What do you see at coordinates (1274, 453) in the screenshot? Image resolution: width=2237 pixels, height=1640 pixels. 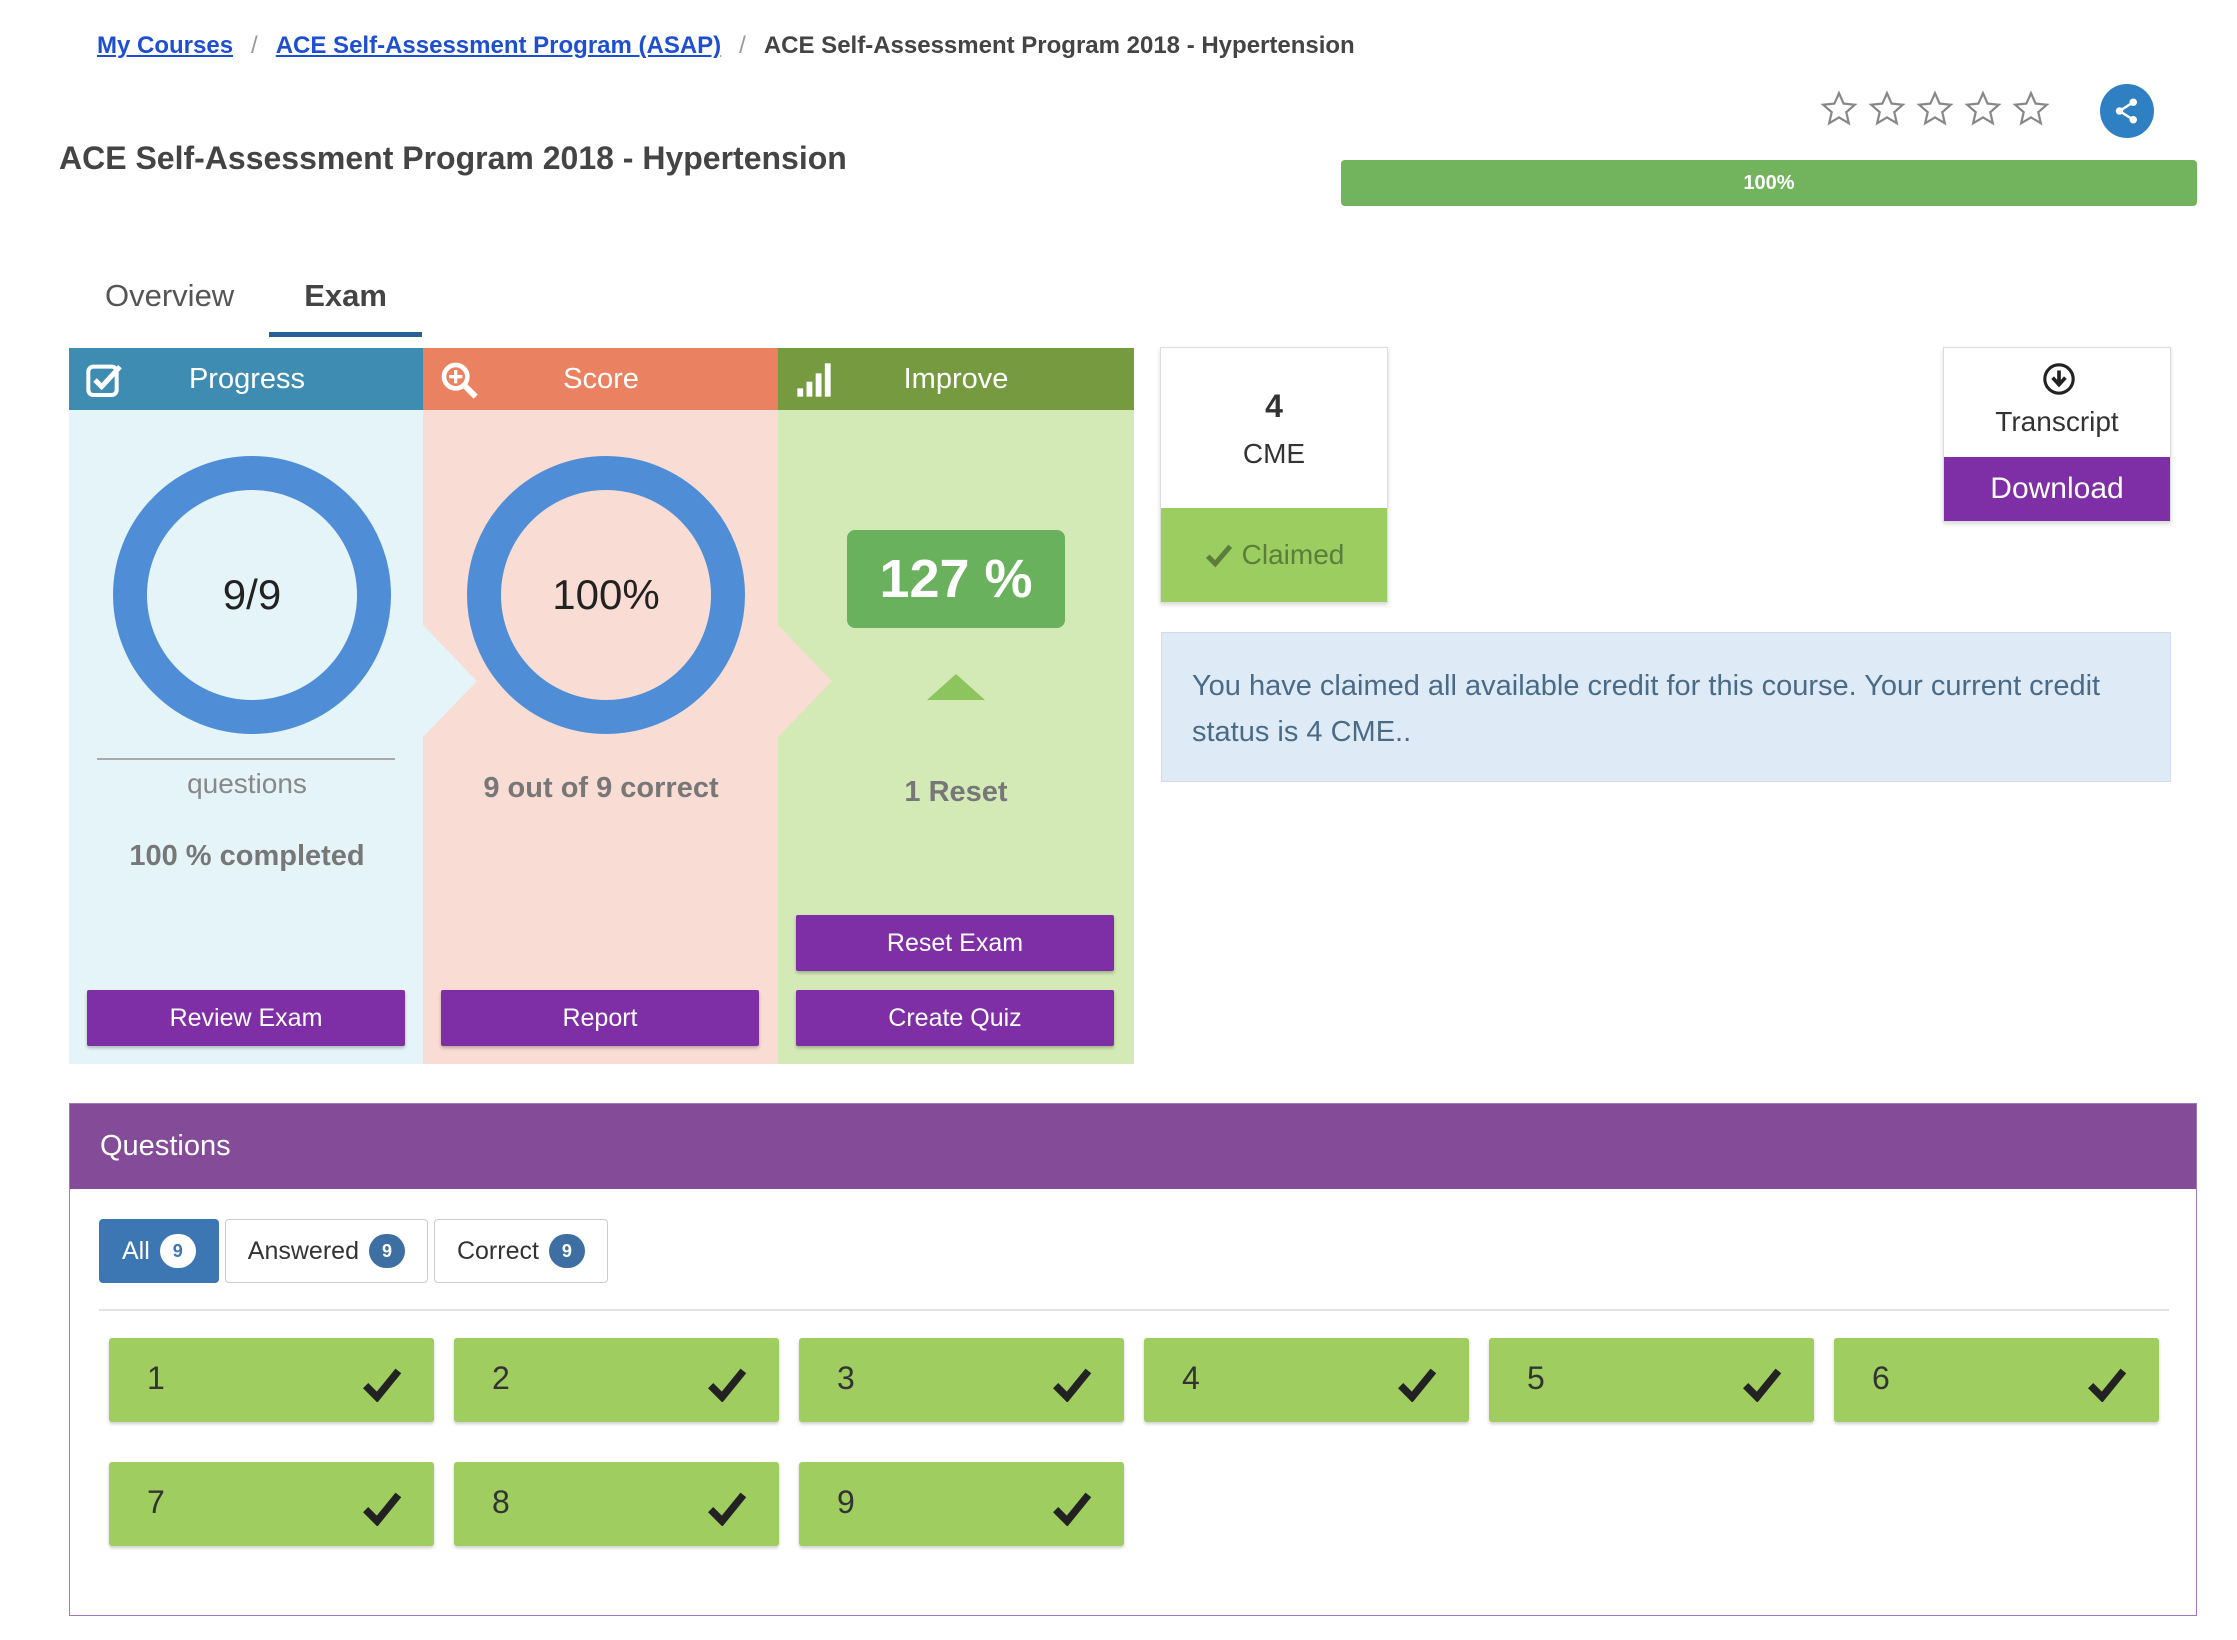 I see `cme-label: CME` at bounding box center [1274, 453].